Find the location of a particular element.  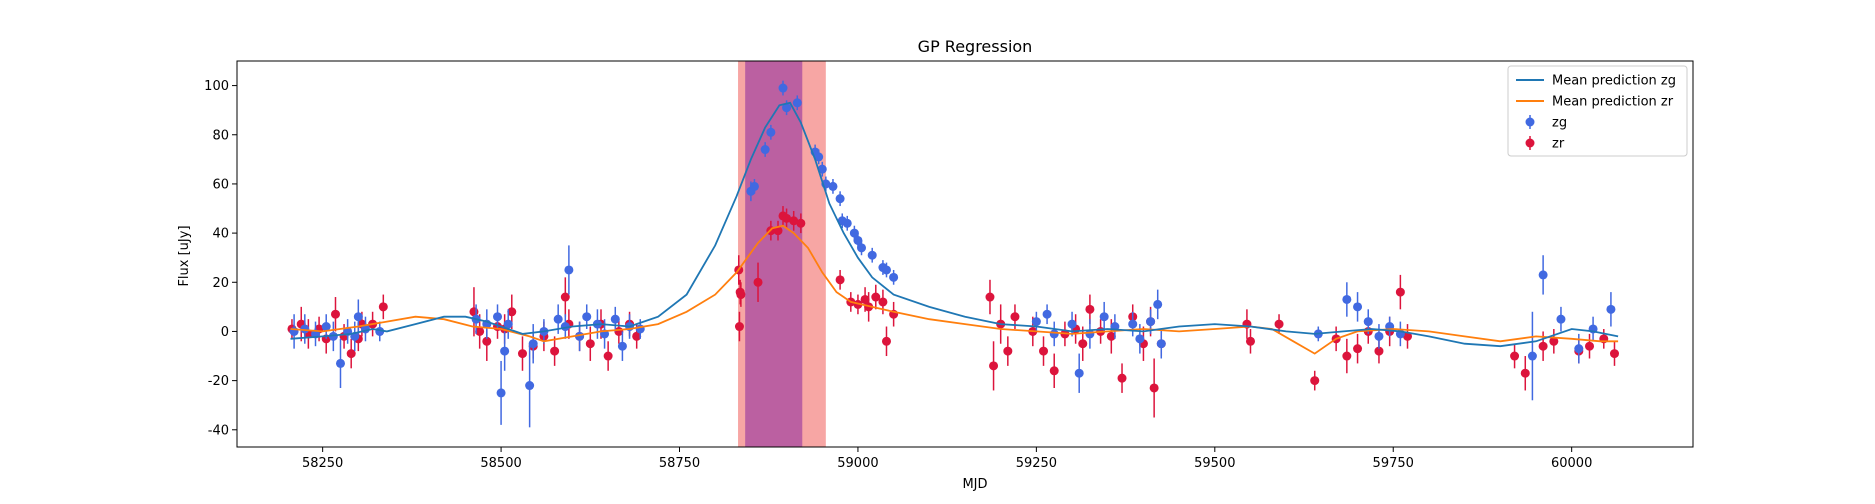

y-tick-100: 100 is located at coordinates (220, 86).